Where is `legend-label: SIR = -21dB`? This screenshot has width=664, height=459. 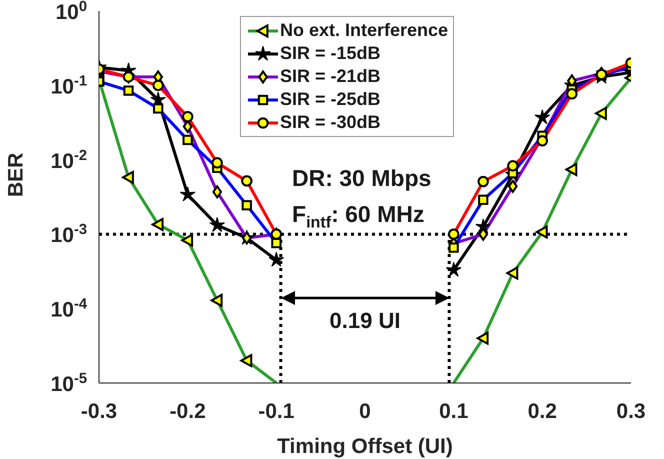
legend-label: SIR = -21dB is located at coordinates (330, 76).